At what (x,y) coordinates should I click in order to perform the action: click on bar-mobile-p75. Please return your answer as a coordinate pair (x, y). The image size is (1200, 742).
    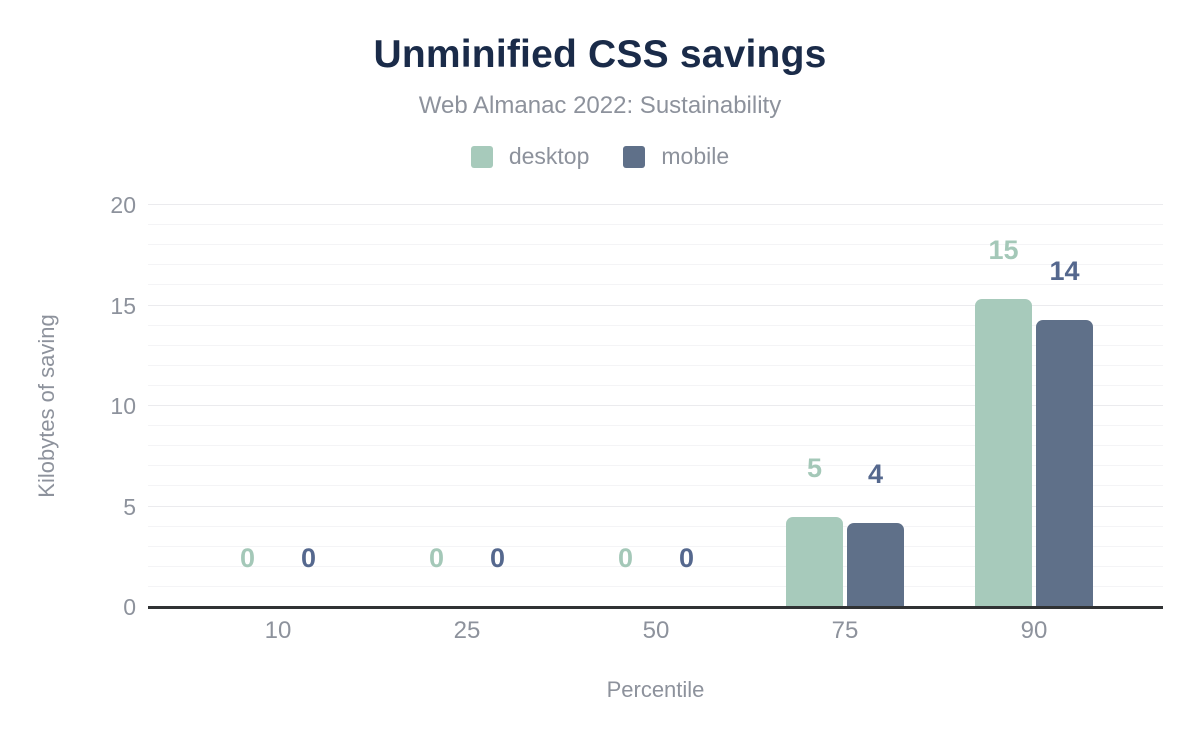
    Looking at the image, I should click on (875, 564).